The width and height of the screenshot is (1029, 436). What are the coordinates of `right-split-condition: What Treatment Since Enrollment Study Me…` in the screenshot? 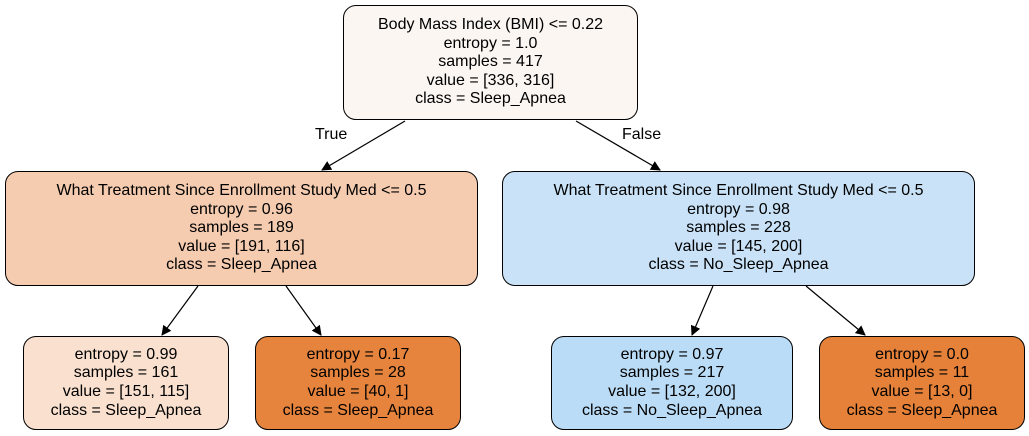 It's located at (738, 191).